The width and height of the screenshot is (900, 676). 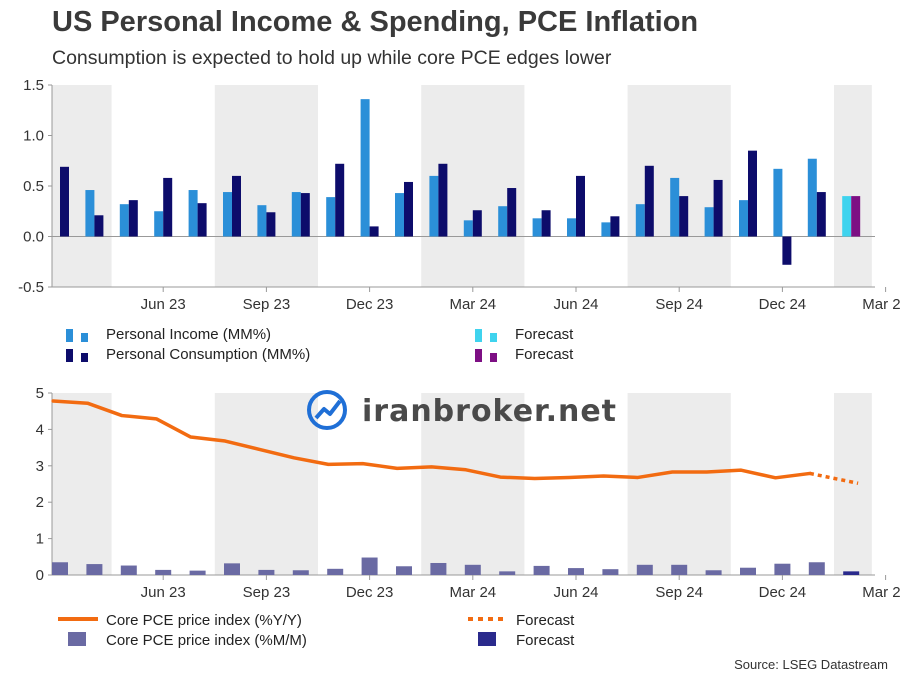 I want to click on bottom-y-tick-label: 4, so click(x=40, y=429).